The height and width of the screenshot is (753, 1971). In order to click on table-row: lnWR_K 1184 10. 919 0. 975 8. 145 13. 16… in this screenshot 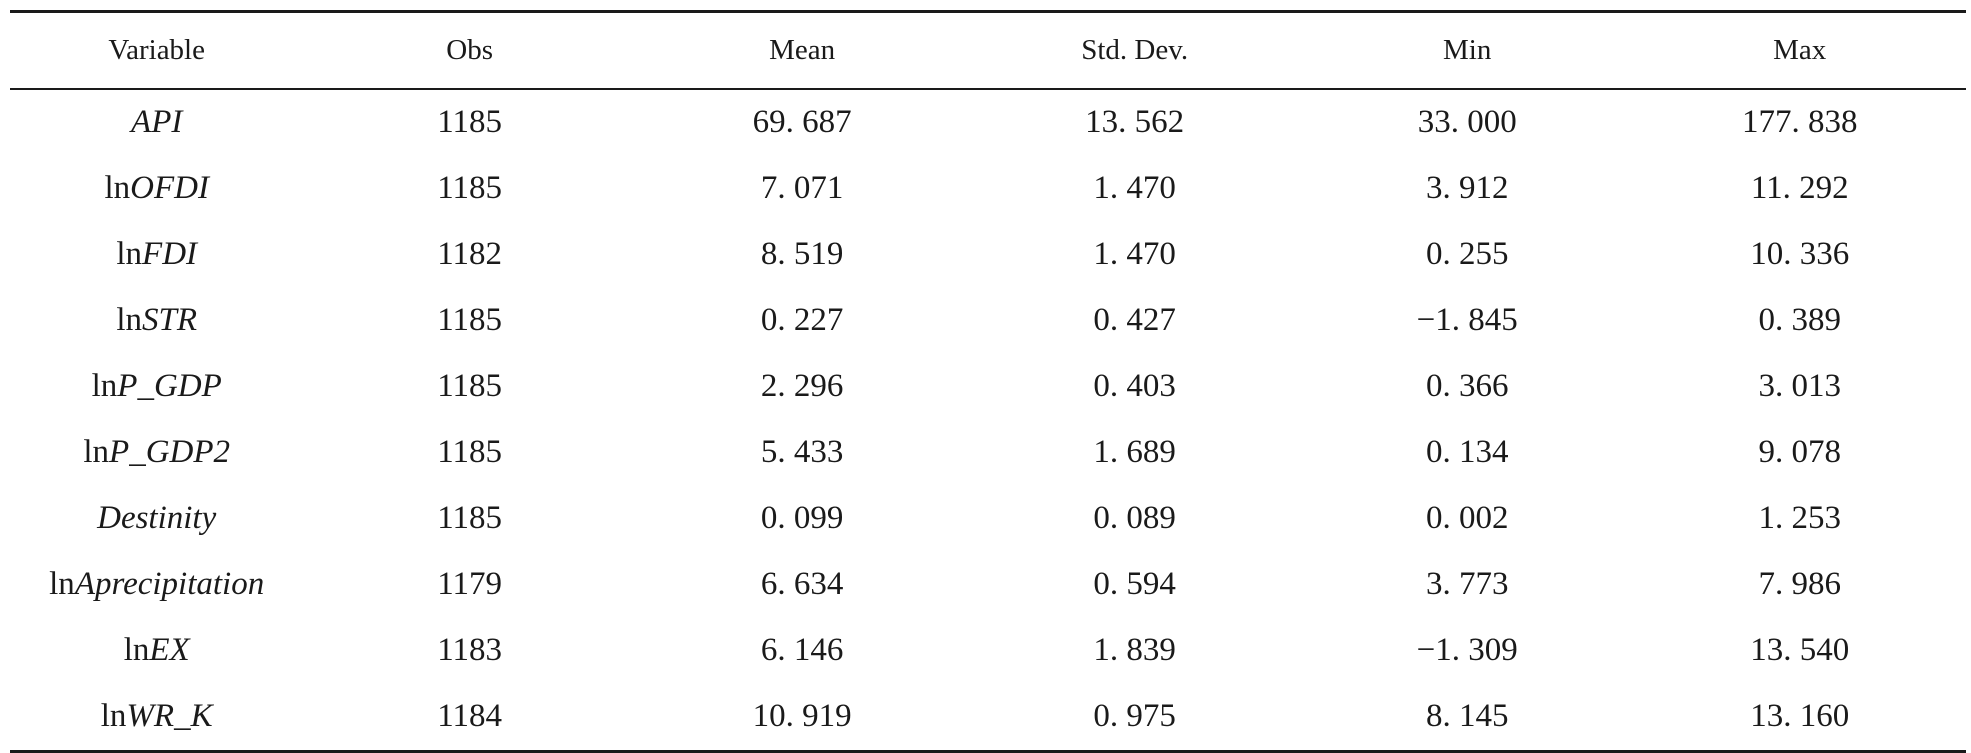, I will do `click(988, 717)`.